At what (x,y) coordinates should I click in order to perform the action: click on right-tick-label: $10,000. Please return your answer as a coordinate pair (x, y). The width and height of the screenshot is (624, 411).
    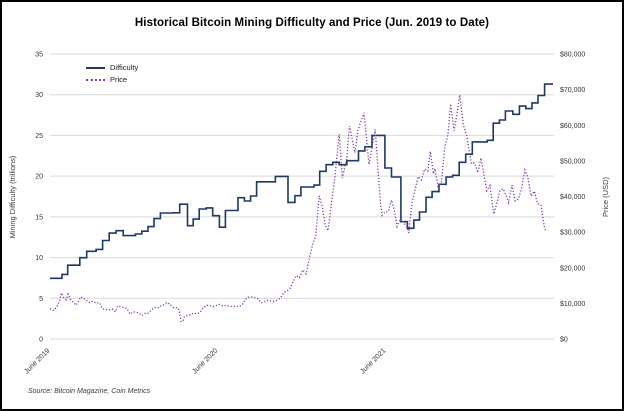
    Looking at the image, I should click on (572, 304).